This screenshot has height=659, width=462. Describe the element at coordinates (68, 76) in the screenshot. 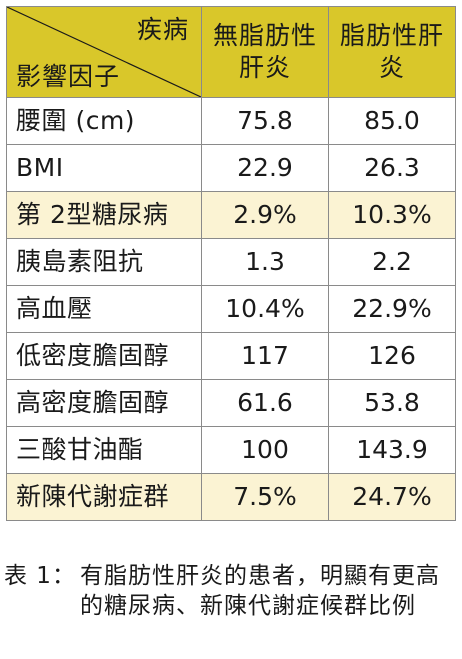

I see `factor-header-label: 影響因子` at that location.